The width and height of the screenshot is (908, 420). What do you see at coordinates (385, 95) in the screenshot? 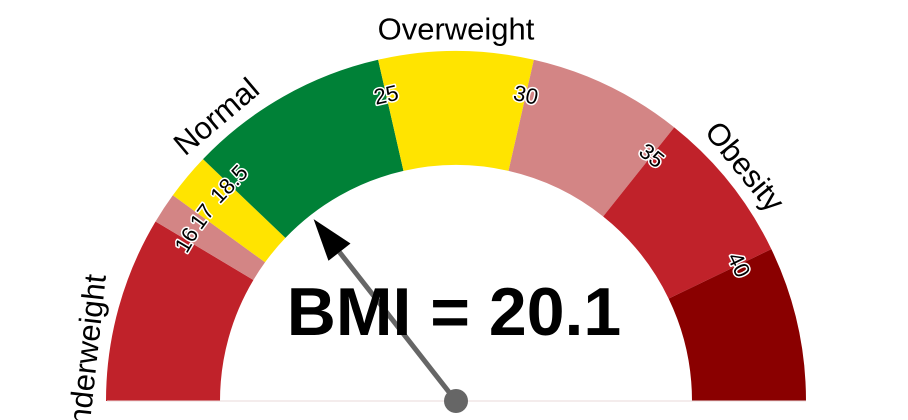
I see `tick-label: 25` at bounding box center [385, 95].